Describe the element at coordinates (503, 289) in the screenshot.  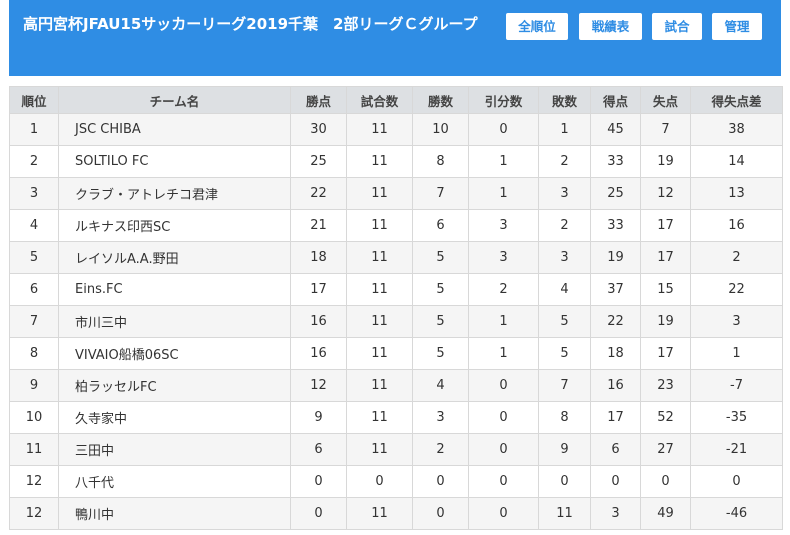
I see `draws-cell: 2` at that location.